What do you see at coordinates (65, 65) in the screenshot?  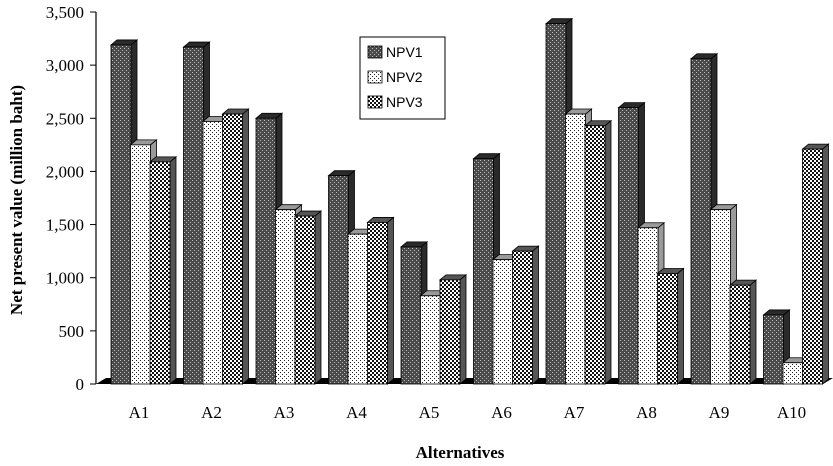 I see `y-tick-label: 3,000` at bounding box center [65, 65].